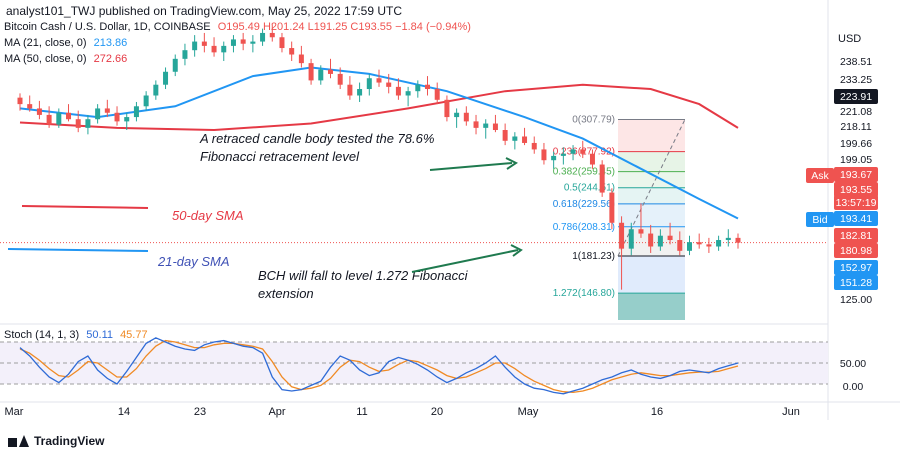 Image resolution: width=900 pixels, height=457 pixels. I want to click on price-tick-label: 199.66, so click(856, 144).